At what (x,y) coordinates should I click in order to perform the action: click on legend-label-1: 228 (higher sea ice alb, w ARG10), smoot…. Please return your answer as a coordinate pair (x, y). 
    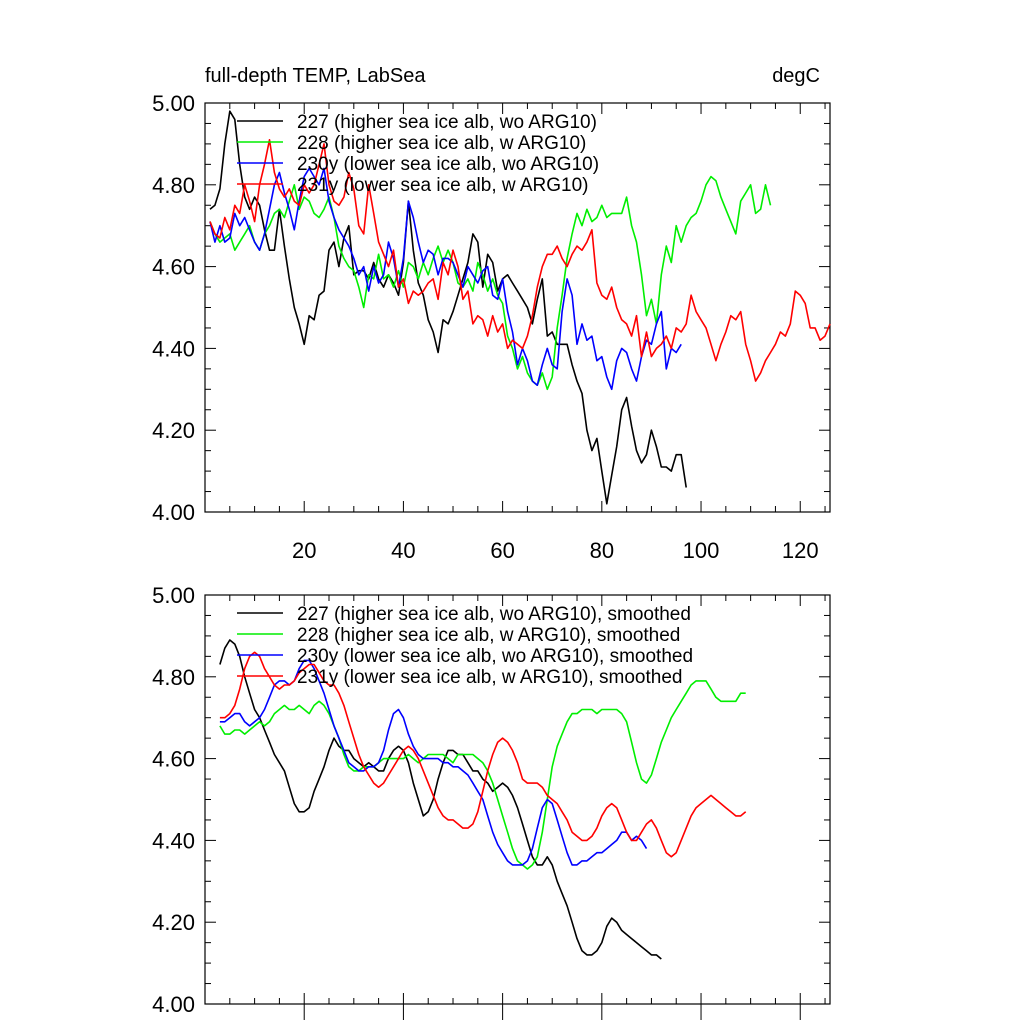
    Looking at the image, I should click on (488, 635).